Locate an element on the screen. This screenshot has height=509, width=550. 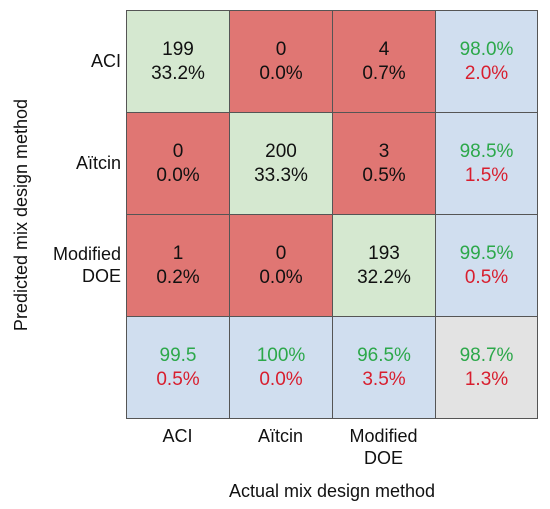
row-summary-correct: 98.5% is located at coordinates (486, 151).